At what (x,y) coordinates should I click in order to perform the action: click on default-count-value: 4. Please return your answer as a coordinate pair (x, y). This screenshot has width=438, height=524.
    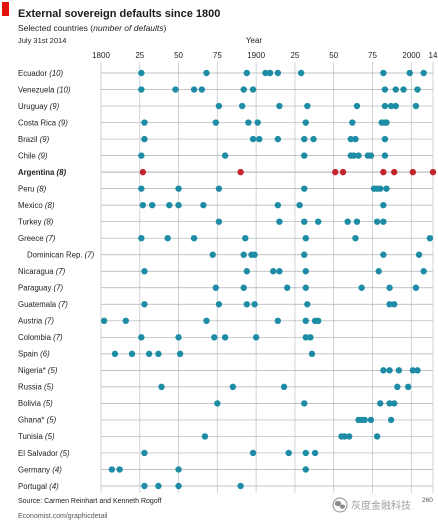
    Looking at the image, I should click on (57, 469).